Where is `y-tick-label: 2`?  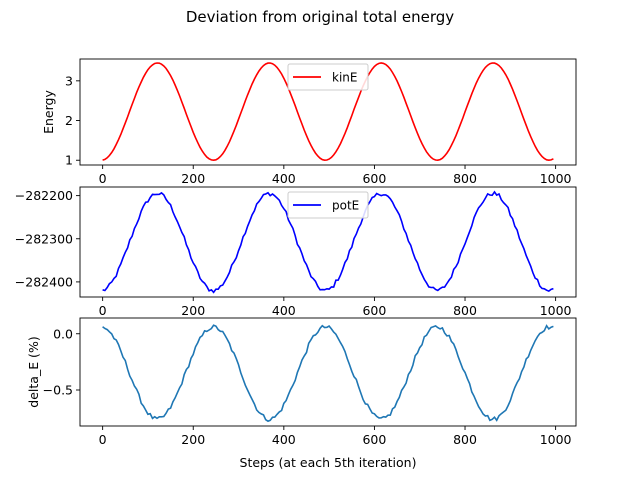
y-tick-label: 2 is located at coordinates (69, 120).